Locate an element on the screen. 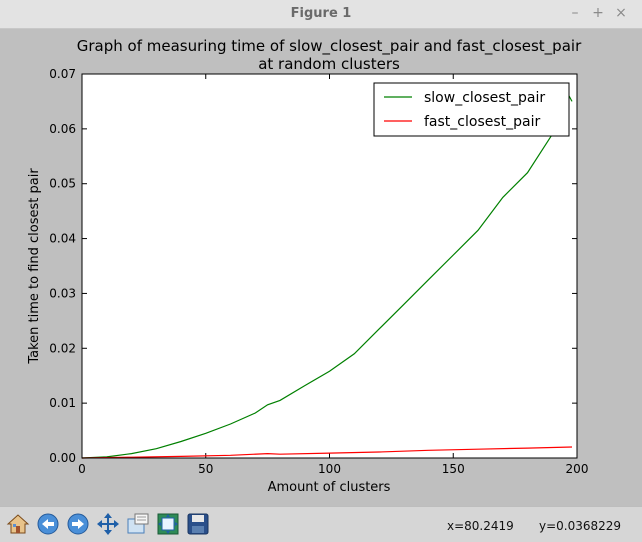 The image size is (642, 542). x-tick-label: 100 is located at coordinates (329, 469).